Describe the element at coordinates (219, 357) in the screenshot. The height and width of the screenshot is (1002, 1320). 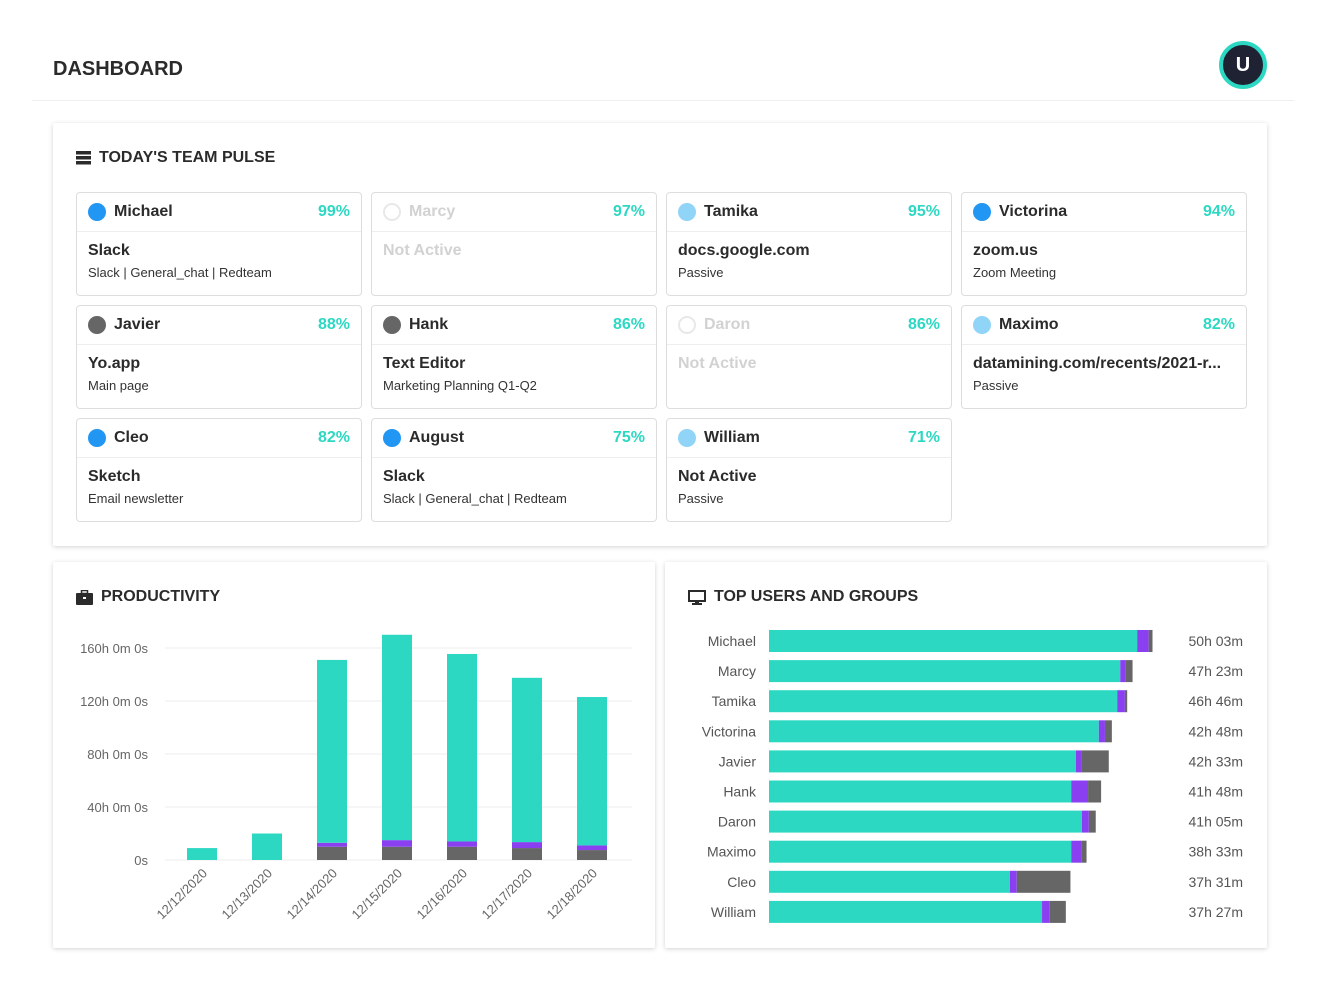
I see `pulse-card-javier: Javier 88% Yo.app Main page` at that location.